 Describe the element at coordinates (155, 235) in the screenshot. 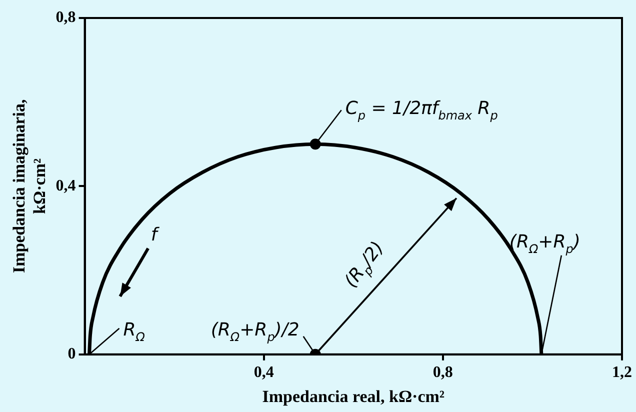

I see `annotation: f` at that location.